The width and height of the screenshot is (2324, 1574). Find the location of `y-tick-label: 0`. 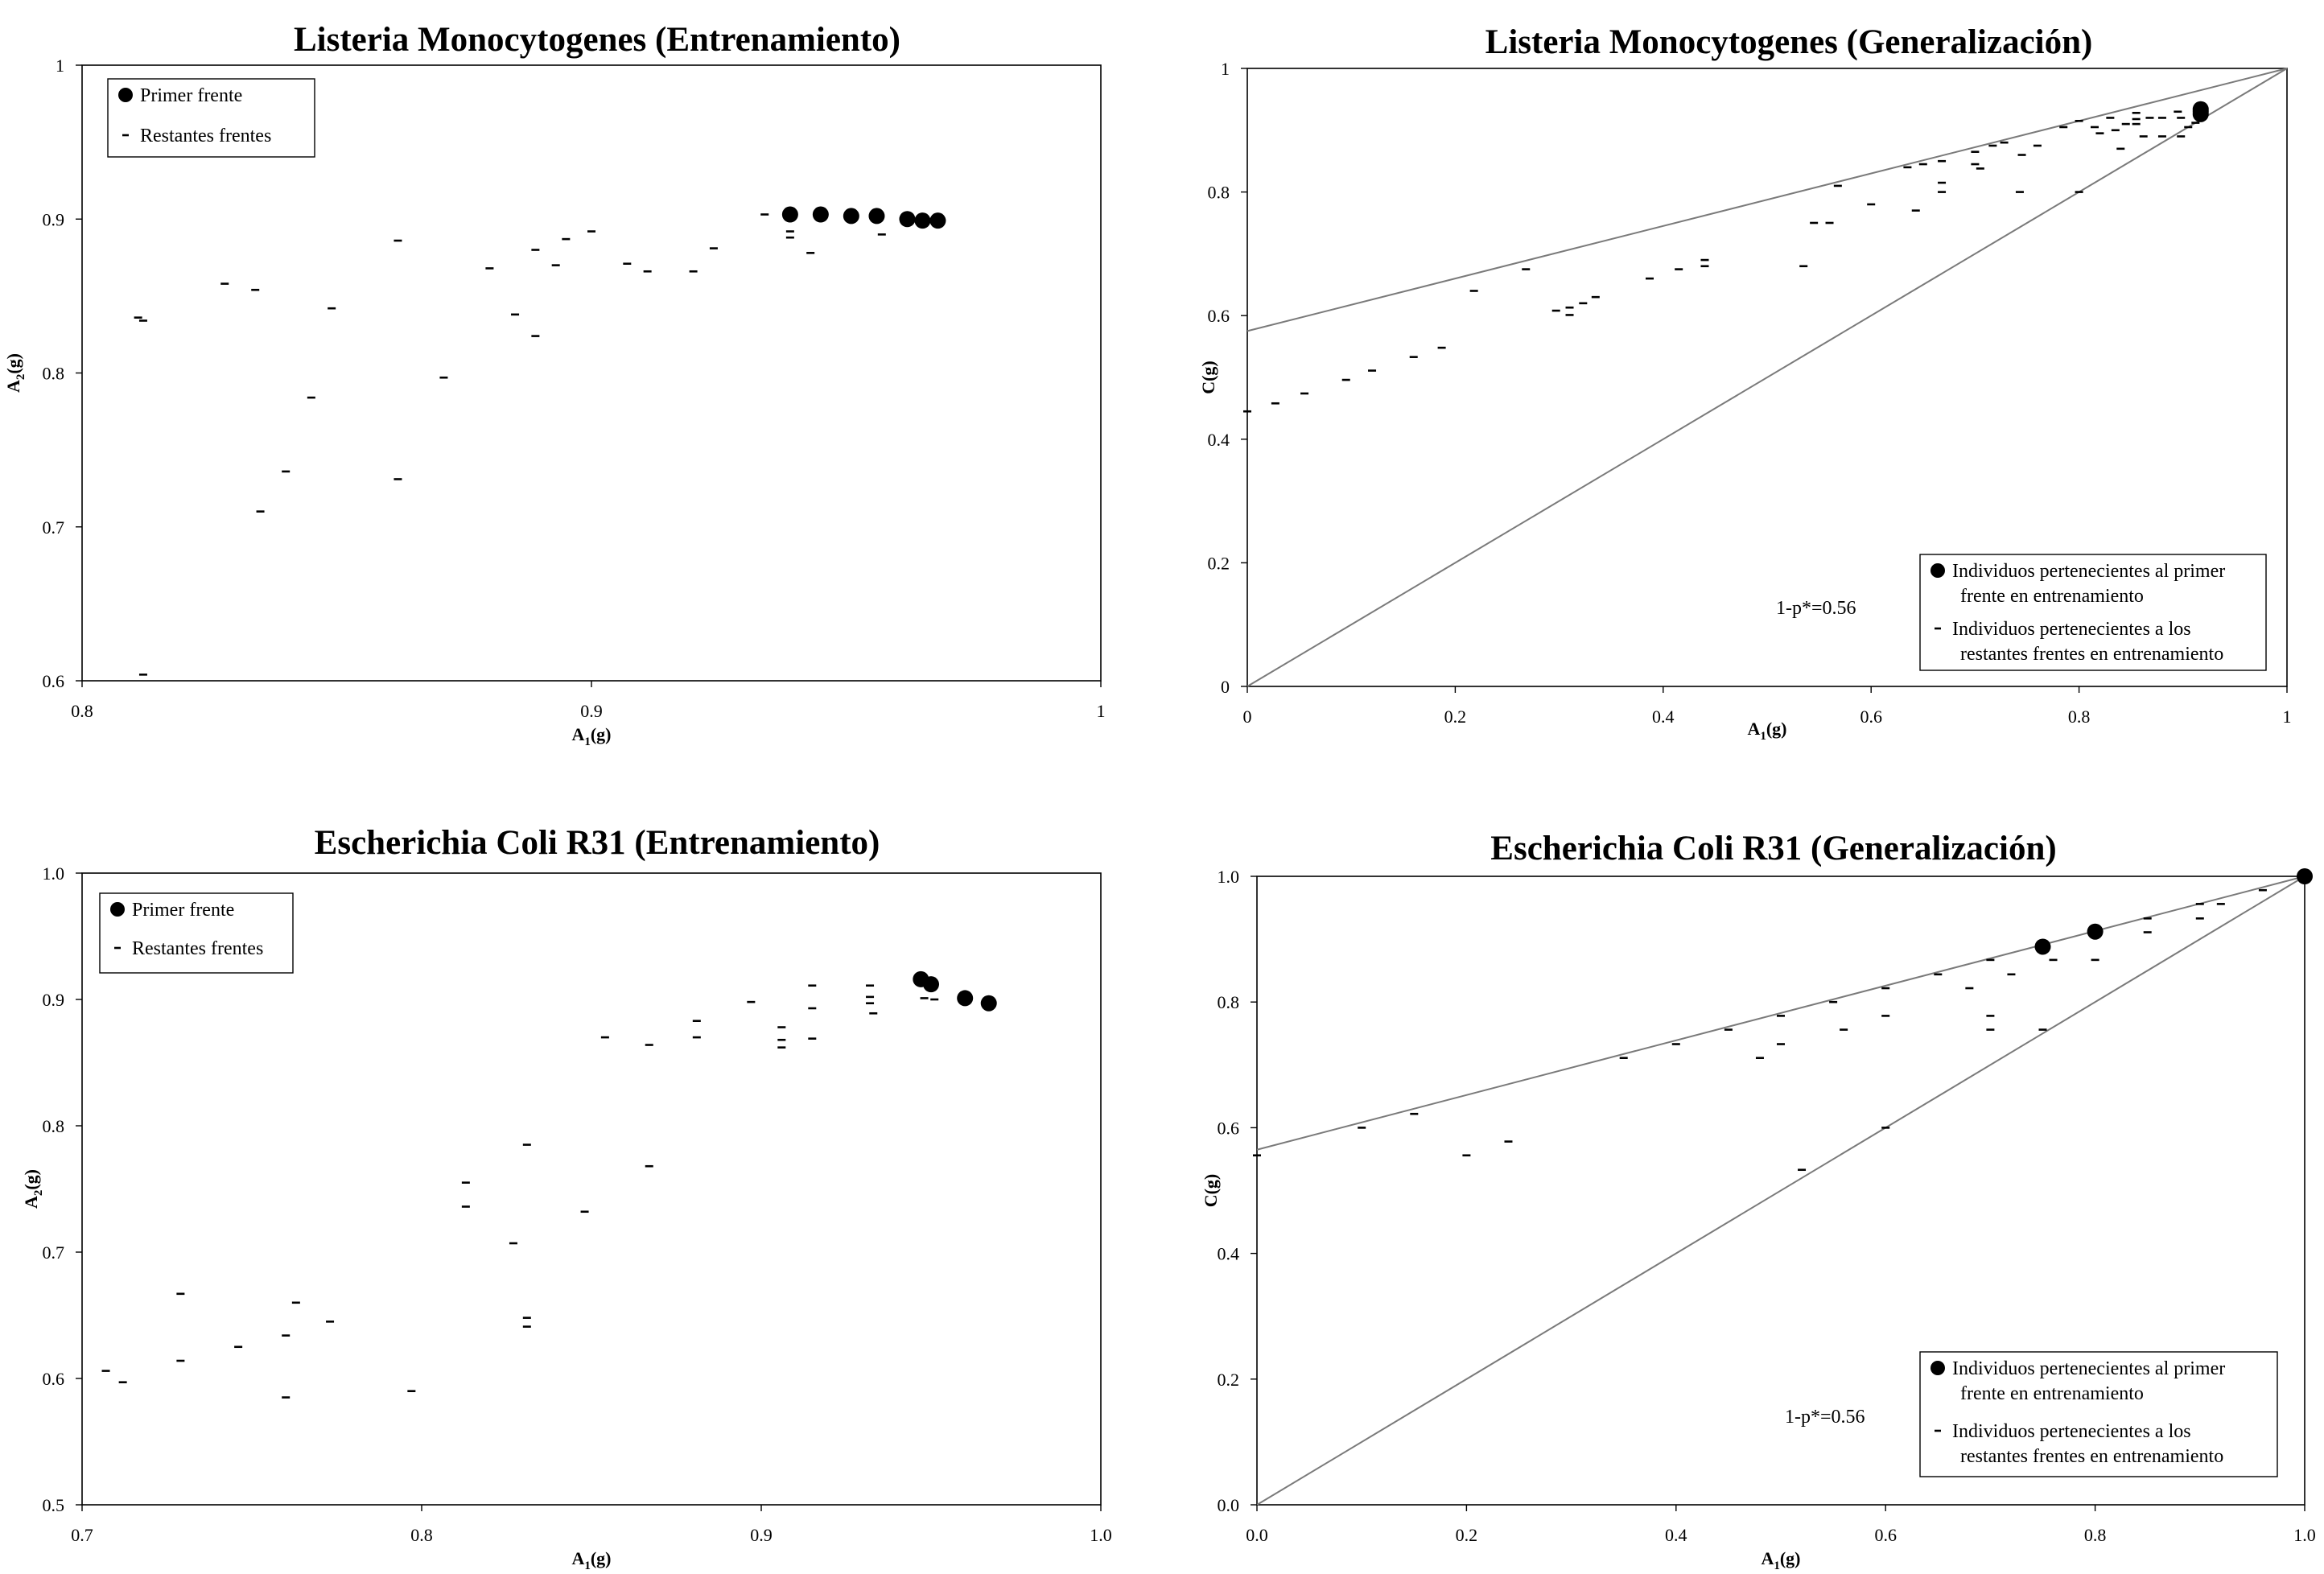

y-tick-label: 0 is located at coordinates (1225, 687).